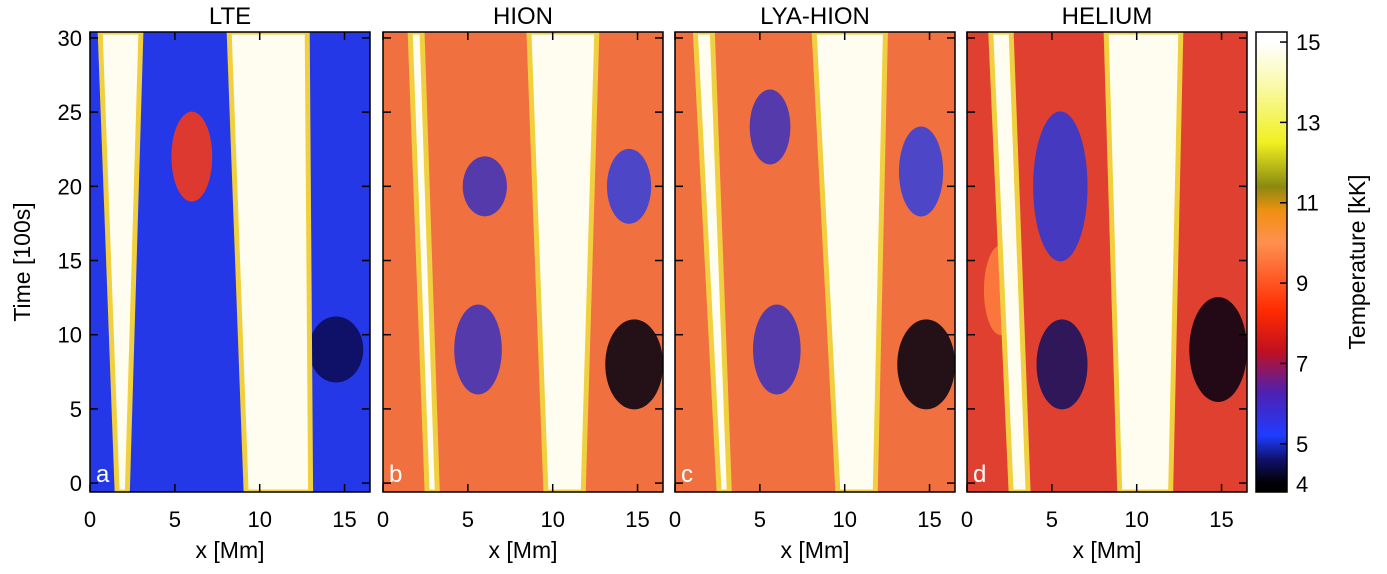 This screenshot has height=574, width=1387. I want to click on panel-title: LYA-HION, so click(815, 16).